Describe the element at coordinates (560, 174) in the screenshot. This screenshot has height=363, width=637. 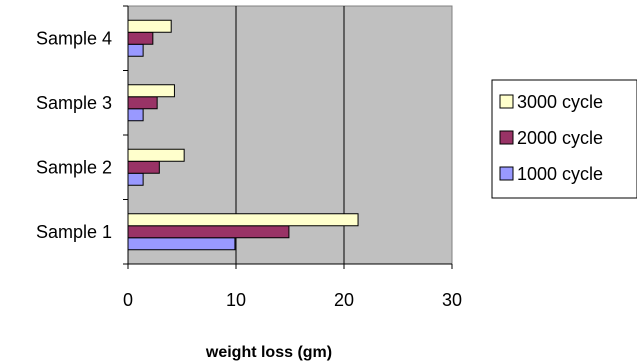
I see `legend-label-1000-cycle: 1000 cycle` at that location.